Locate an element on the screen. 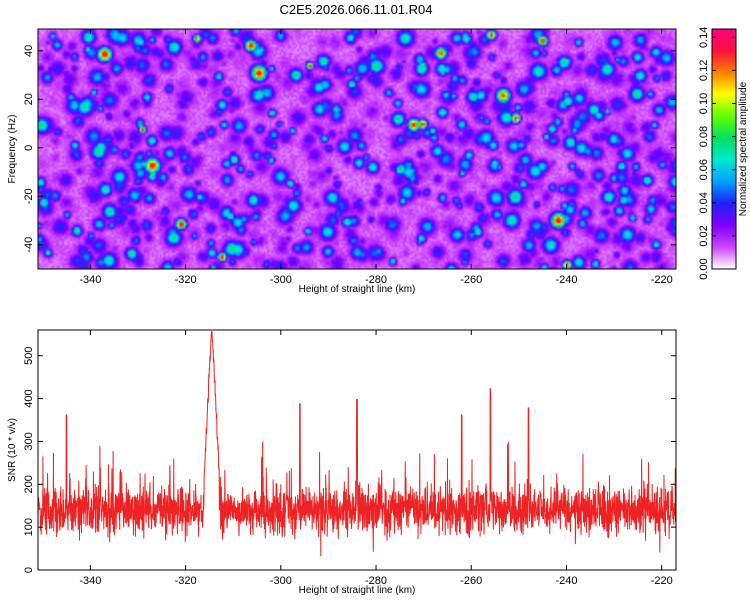 The height and width of the screenshot is (600, 750). colorbar-tick-label: 0.04 is located at coordinates (704, 202).